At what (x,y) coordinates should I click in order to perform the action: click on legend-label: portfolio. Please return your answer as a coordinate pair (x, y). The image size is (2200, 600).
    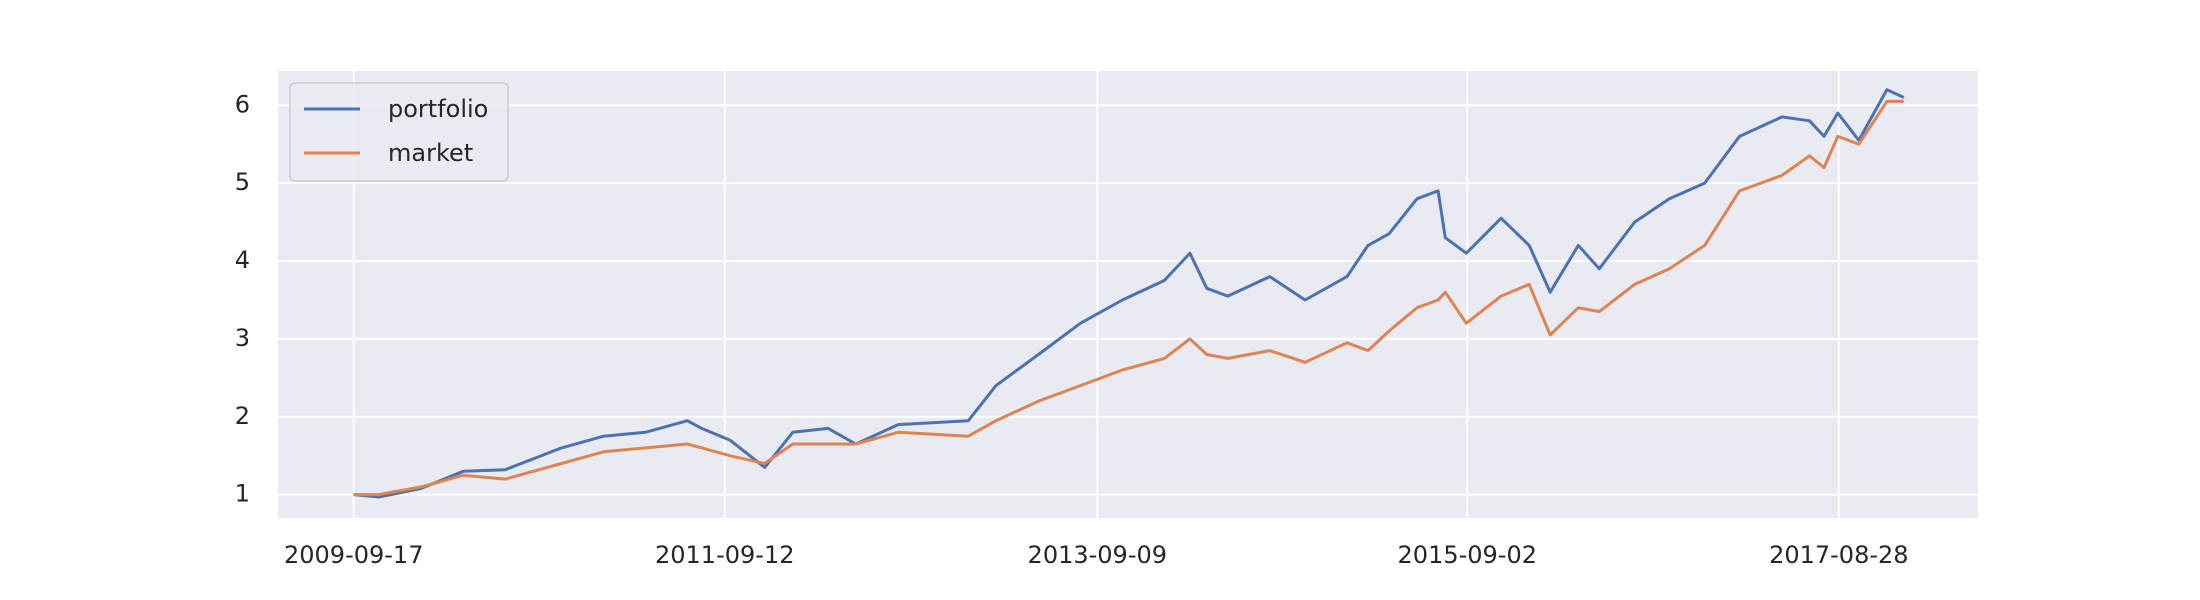
    Looking at the image, I should click on (438, 109).